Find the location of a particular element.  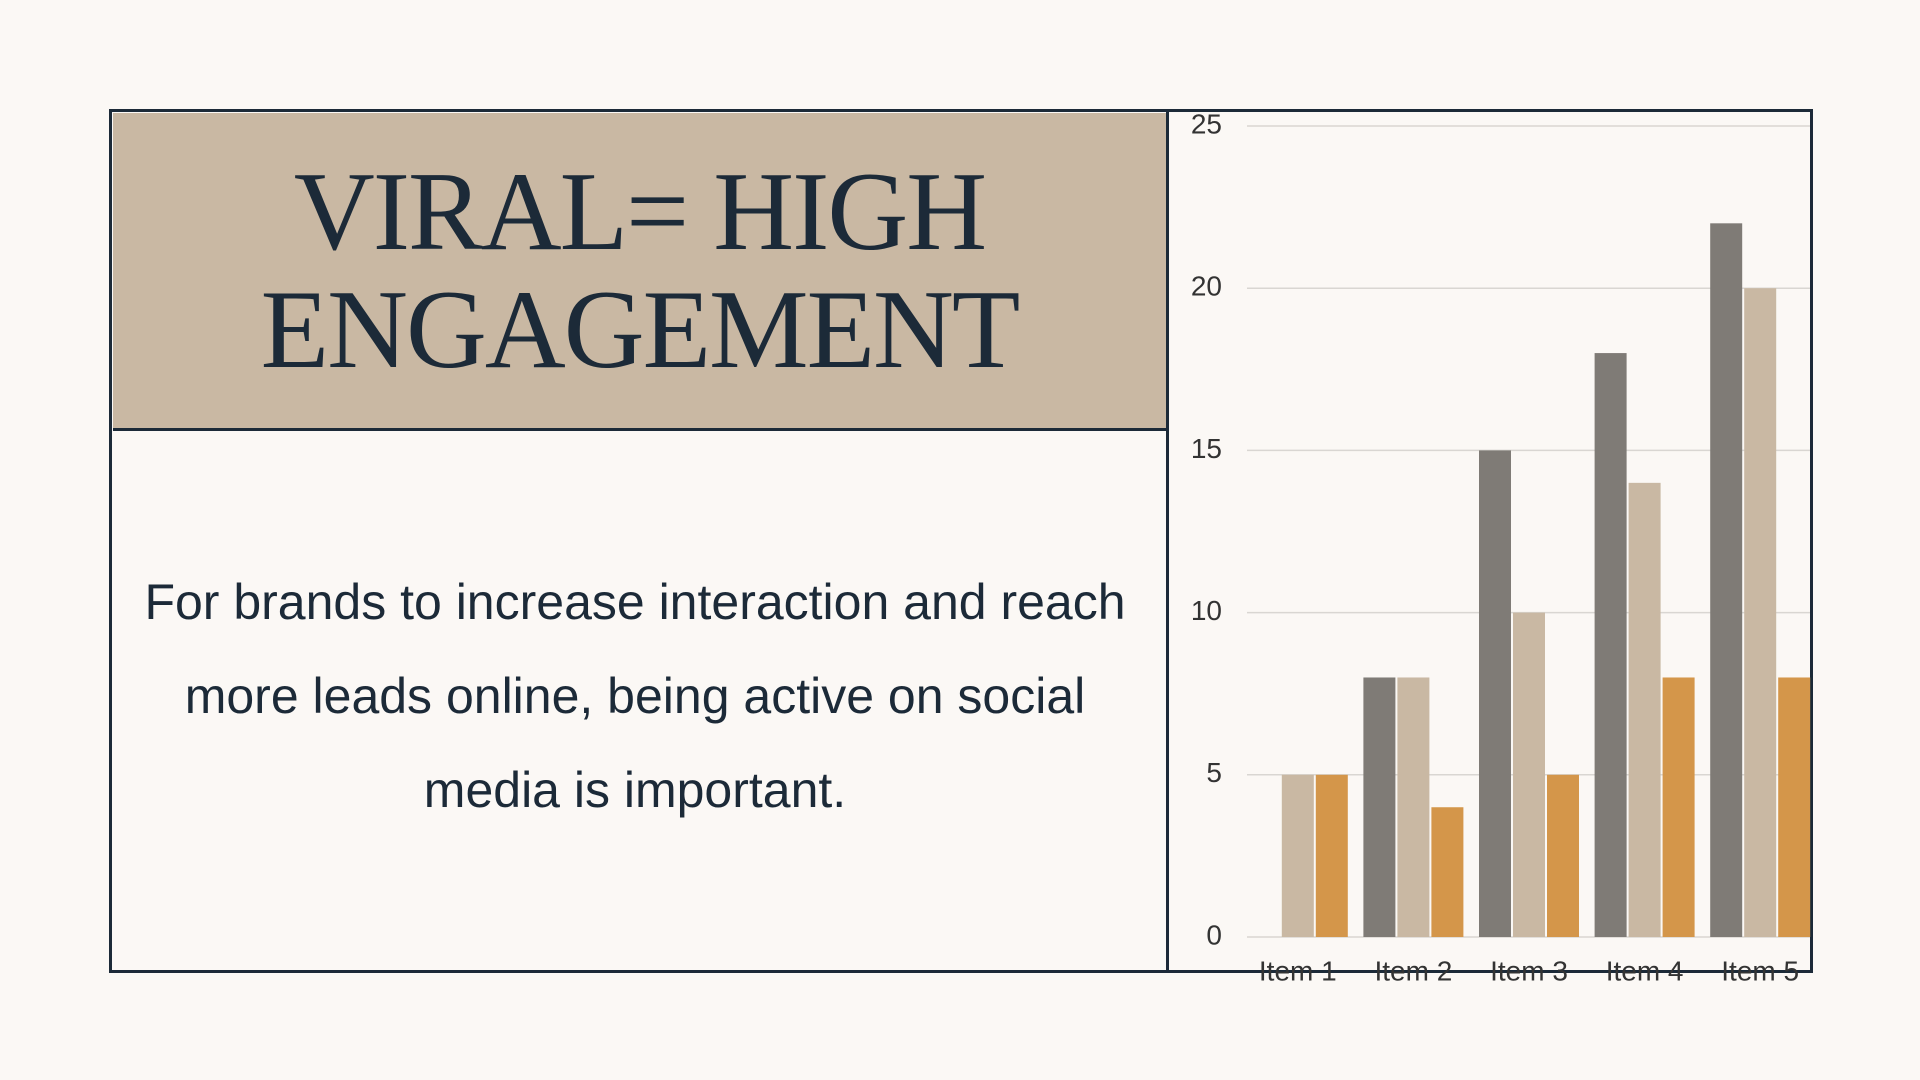

x-tick-label: Item 5 is located at coordinates (1760, 970).